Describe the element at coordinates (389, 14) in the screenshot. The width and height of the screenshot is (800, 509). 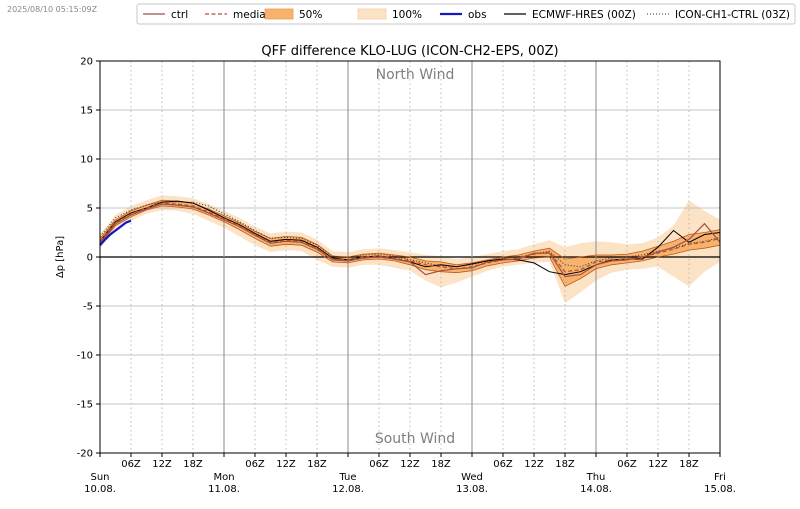
I see `legend-item-p100: 100%` at that location.